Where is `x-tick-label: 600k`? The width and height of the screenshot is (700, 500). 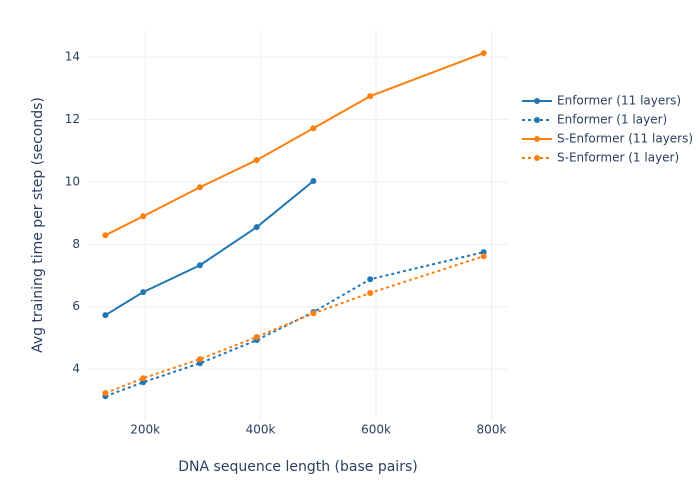 x-tick-label: 600k is located at coordinates (376, 430).